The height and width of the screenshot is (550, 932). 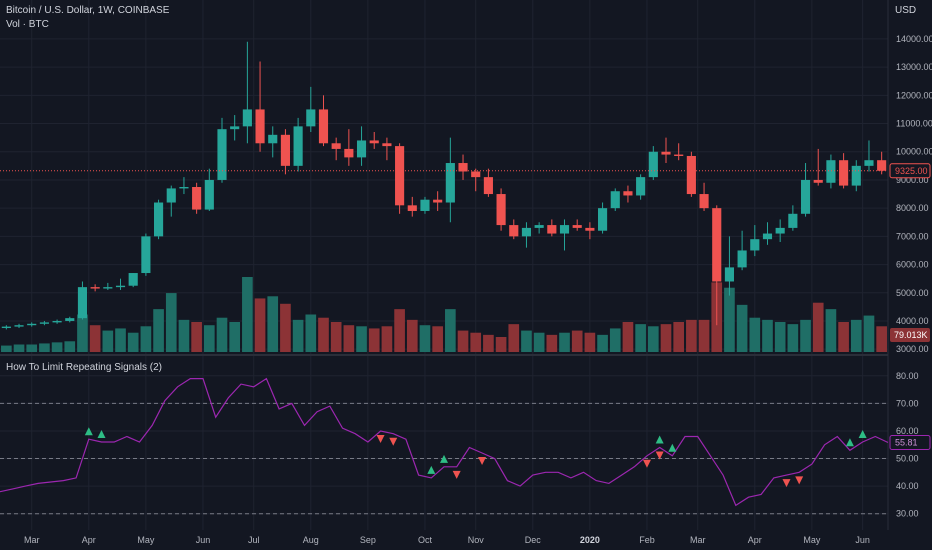 I want to click on volume-legend: Vol · BTC, so click(x=27, y=24).